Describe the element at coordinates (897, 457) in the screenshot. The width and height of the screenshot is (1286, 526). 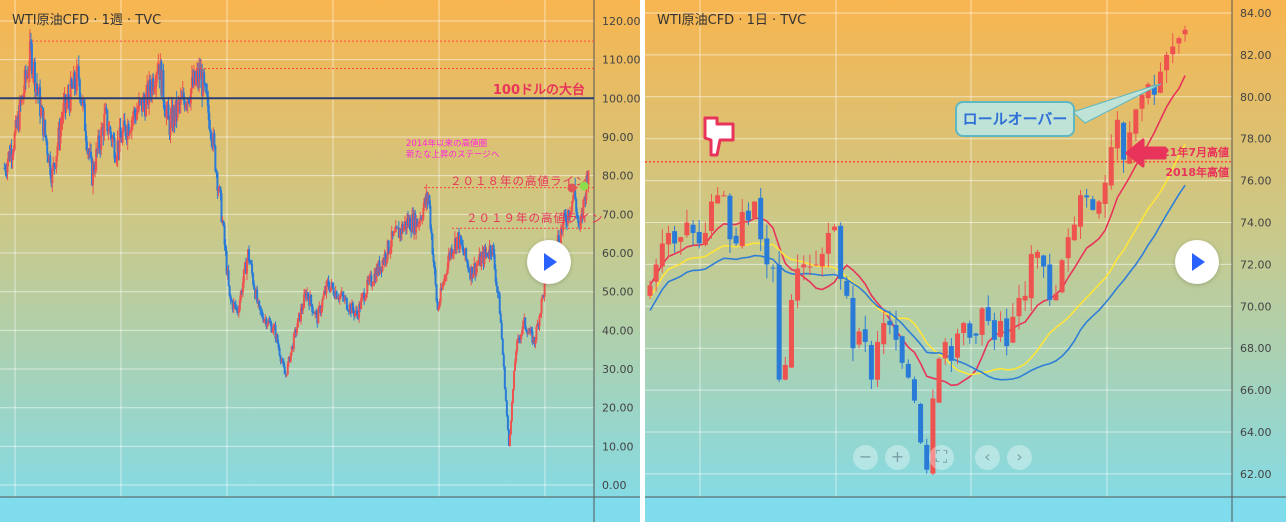
I see `zoom-in-button: +` at that location.